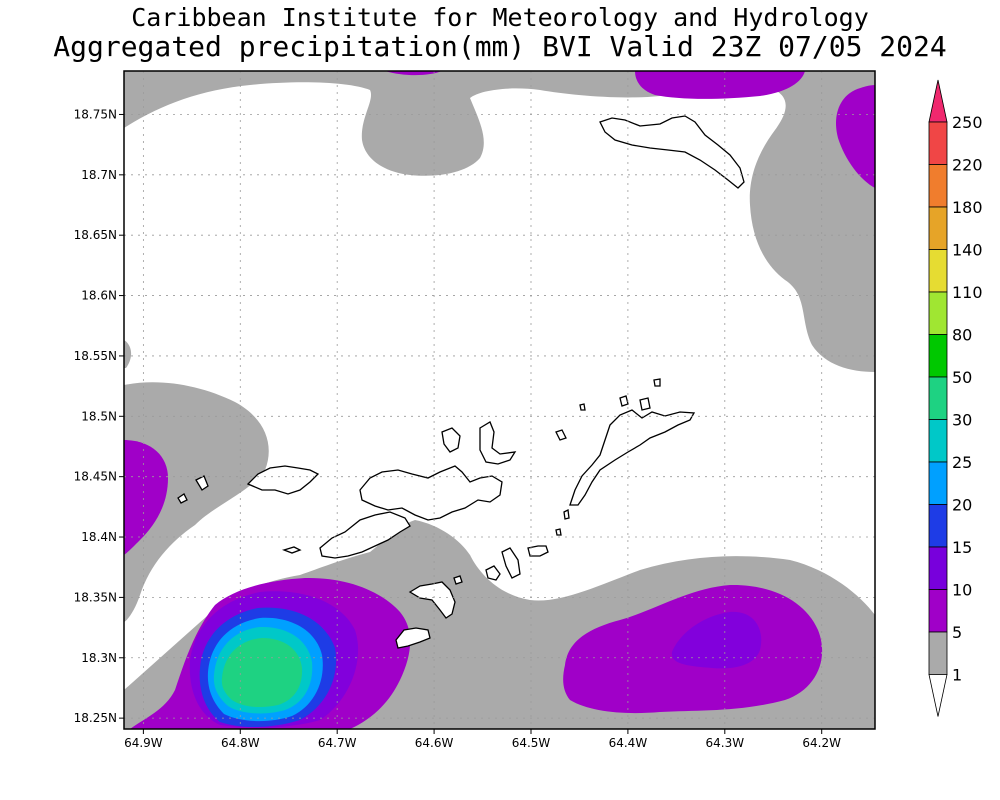 This screenshot has width=1000, height=800. Describe the element at coordinates (337, 743) in the screenshot. I see `lon-tick-label: 64.7W` at that location.